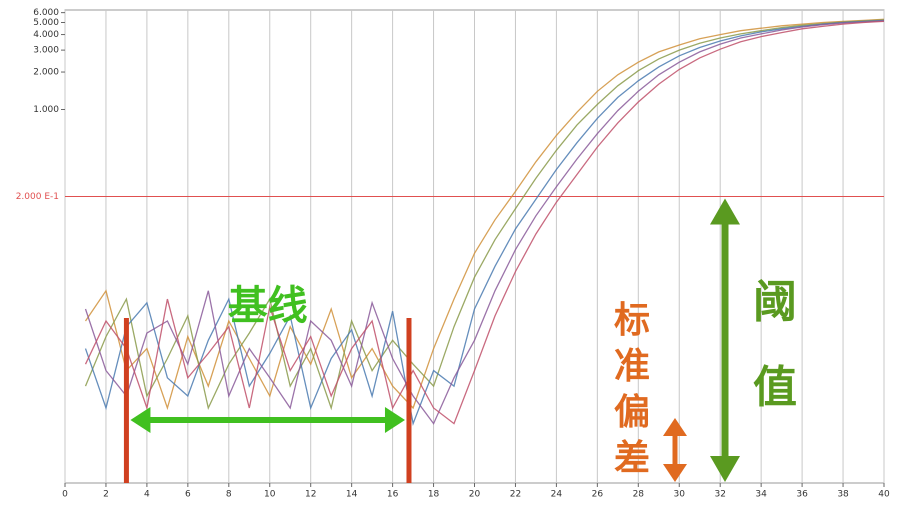  What do you see at coordinates (719, 495) in the screenshot?
I see `x-tick-label: 32` at bounding box center [719, 495].